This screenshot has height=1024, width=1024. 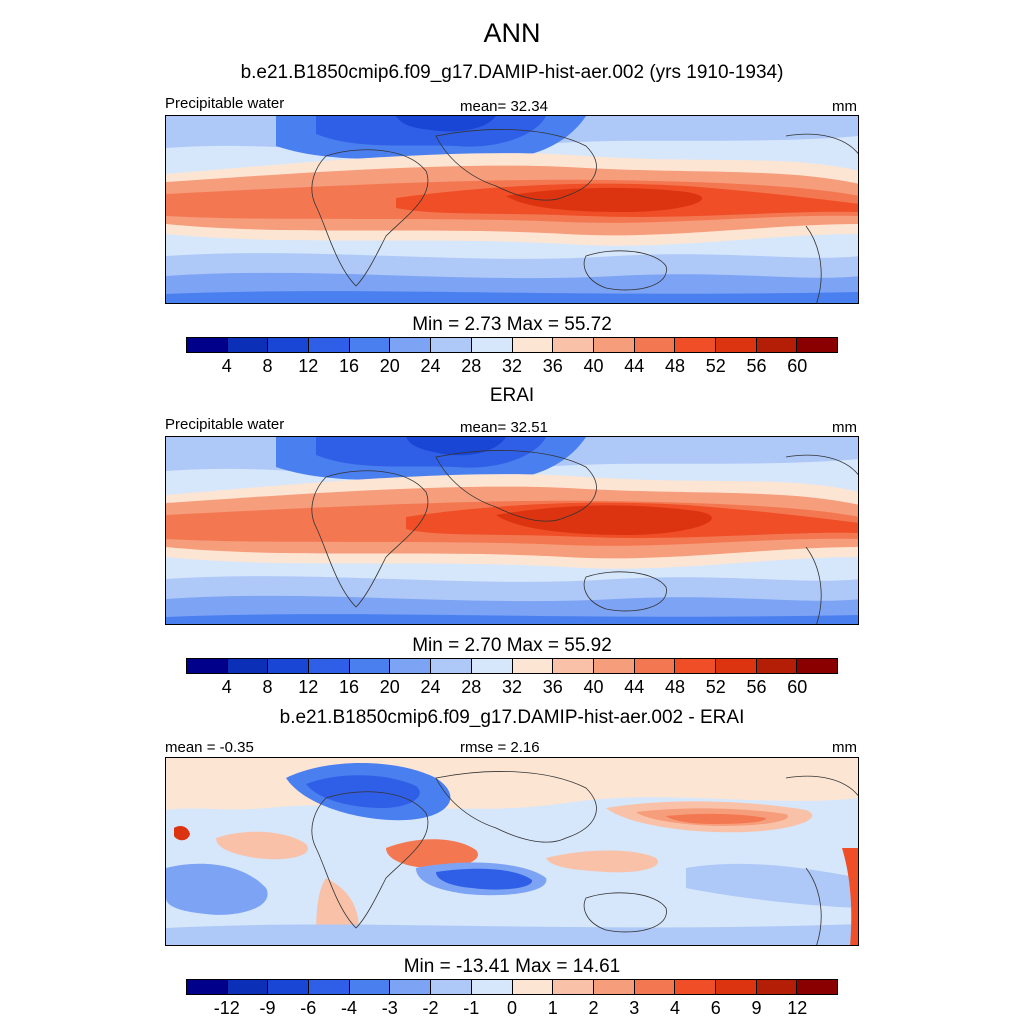 What do you see at coordinates (267, 1008) in the screenshot?
I see `colorbar-tick-label: -9` at bounding box center [267, 1008].